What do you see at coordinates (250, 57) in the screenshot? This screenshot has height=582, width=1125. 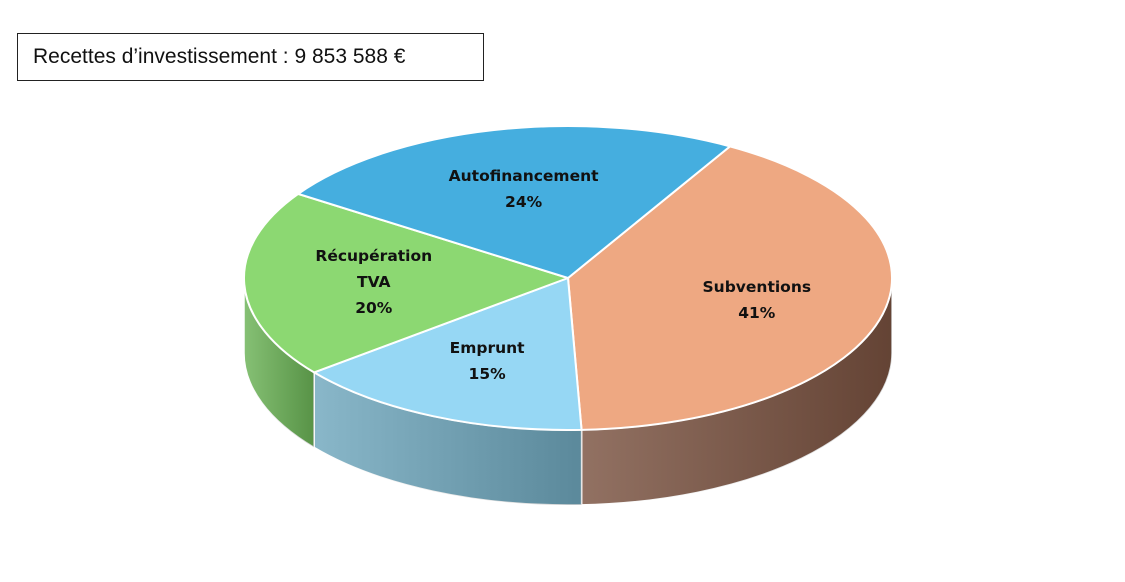 I see `chart-title: Recettes d’investissement : 9 853 588 €` at bounding box center [250, 57].